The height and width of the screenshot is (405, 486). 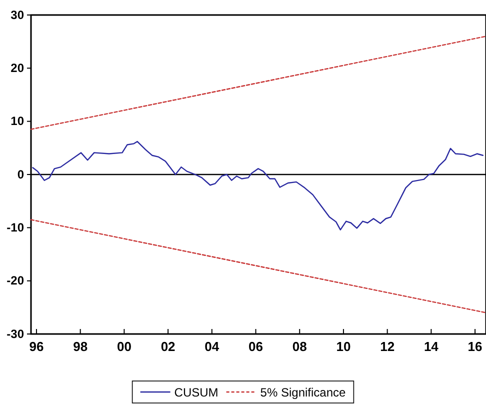 What do you see at coordinates (17, 121) in the screenshot?
I see `y-tick-label: 10` at bounding box center [17, 121].